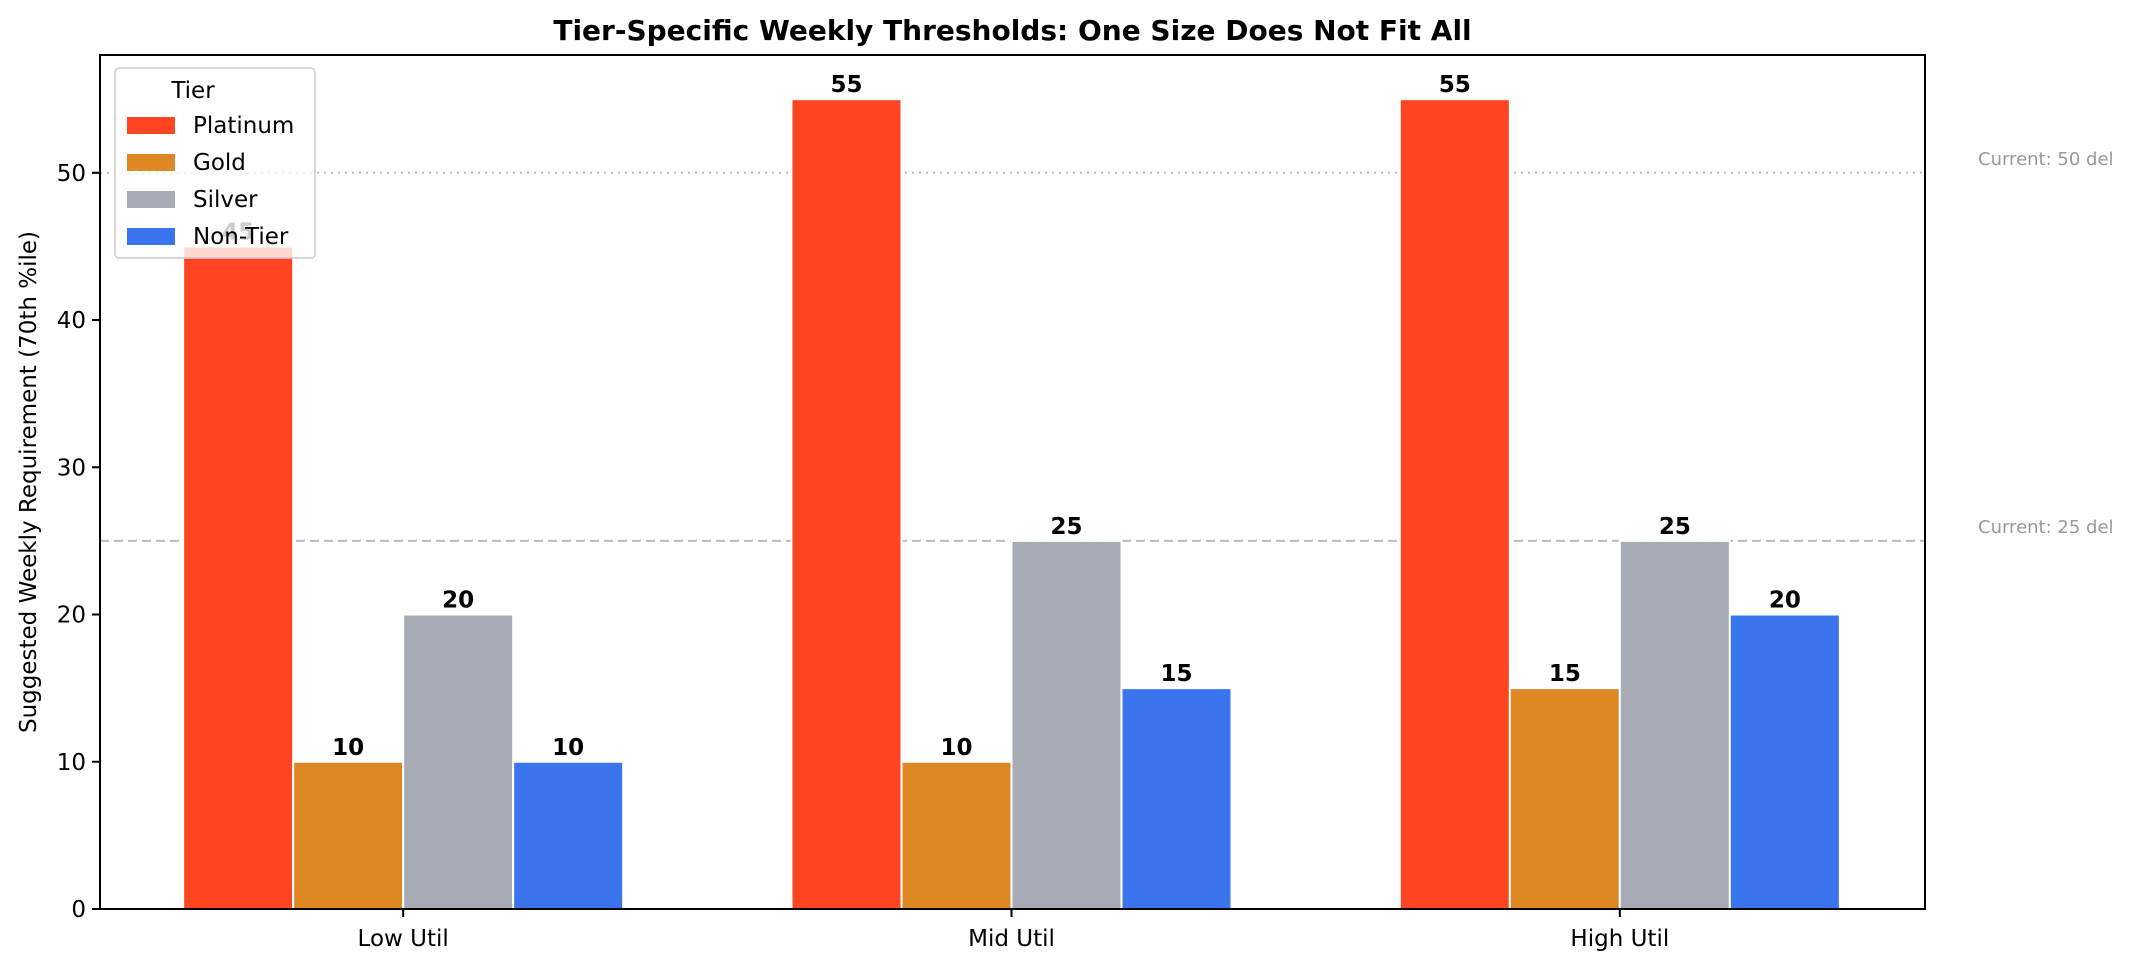 The height and width of the screenshot is (968, 2145). Describe the element at coordinates (243, 126) in the screenshot. I see `legend-label: Platinum` at that location.